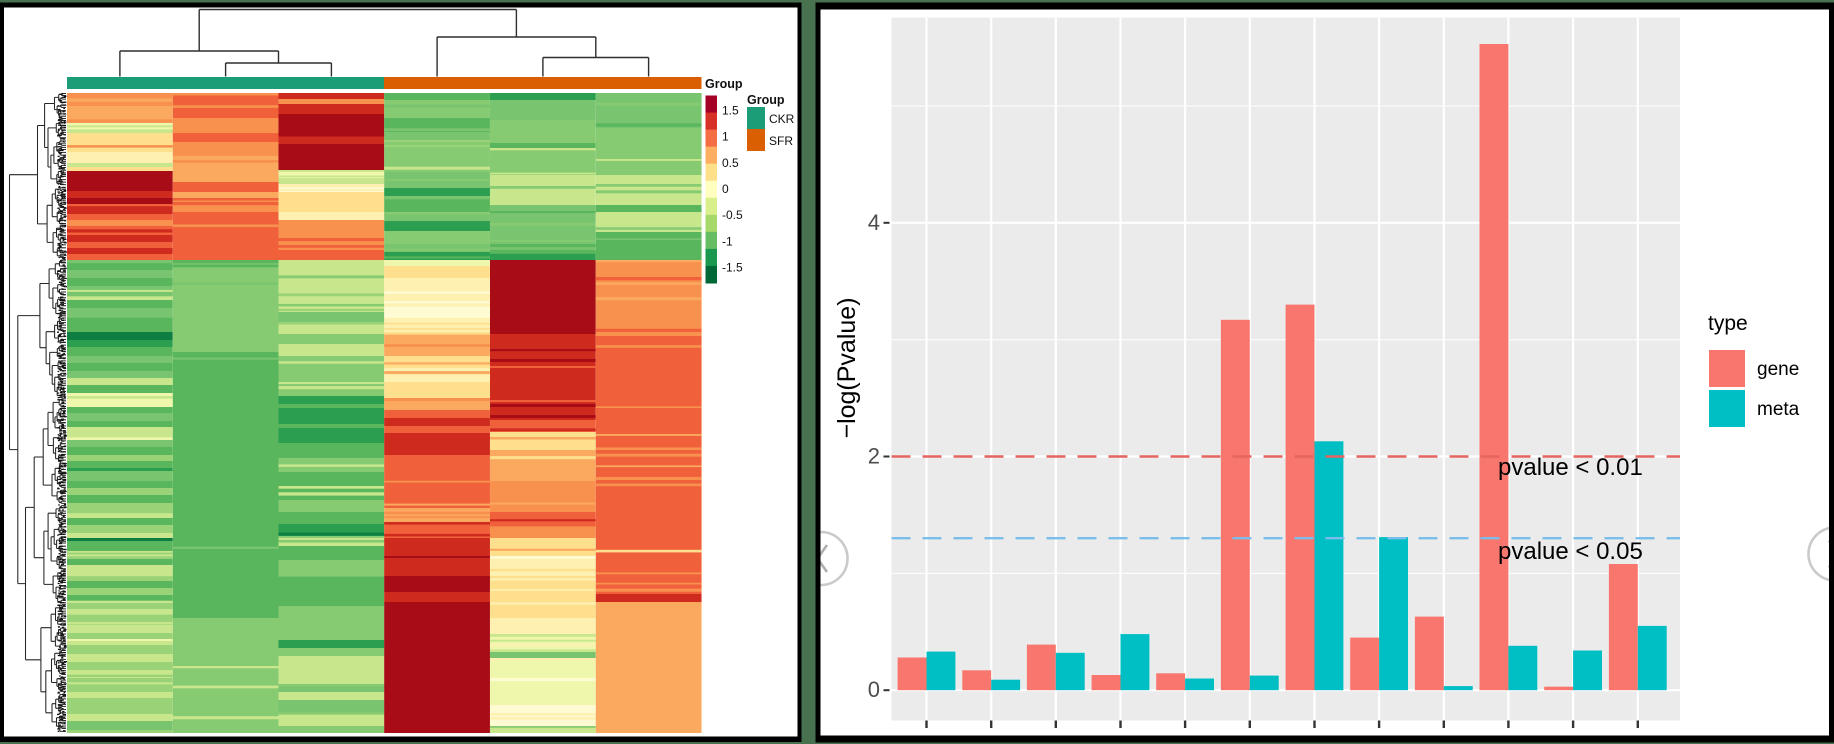 The image size is (1834, 744). Describe the element at coordinates (781, 141) in the screenshot. I see `svg-text: SFR` at that location.